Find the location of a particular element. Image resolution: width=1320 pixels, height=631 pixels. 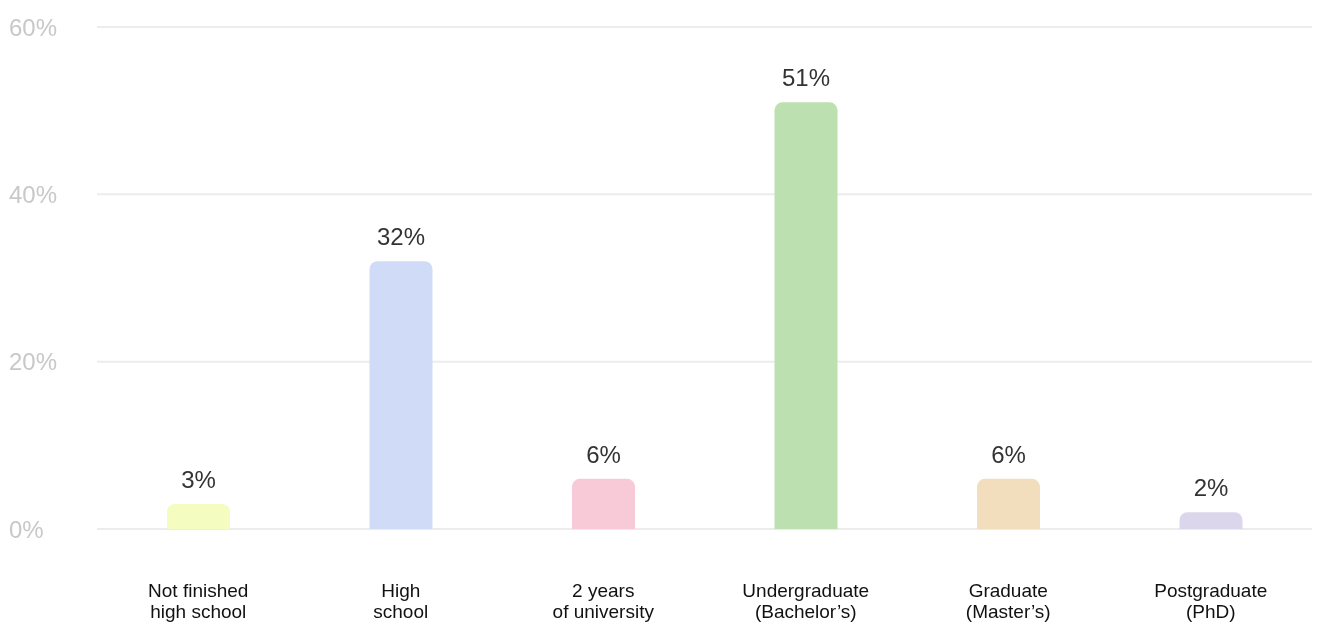

data-label: 51% is located at coordinates (806, 78).